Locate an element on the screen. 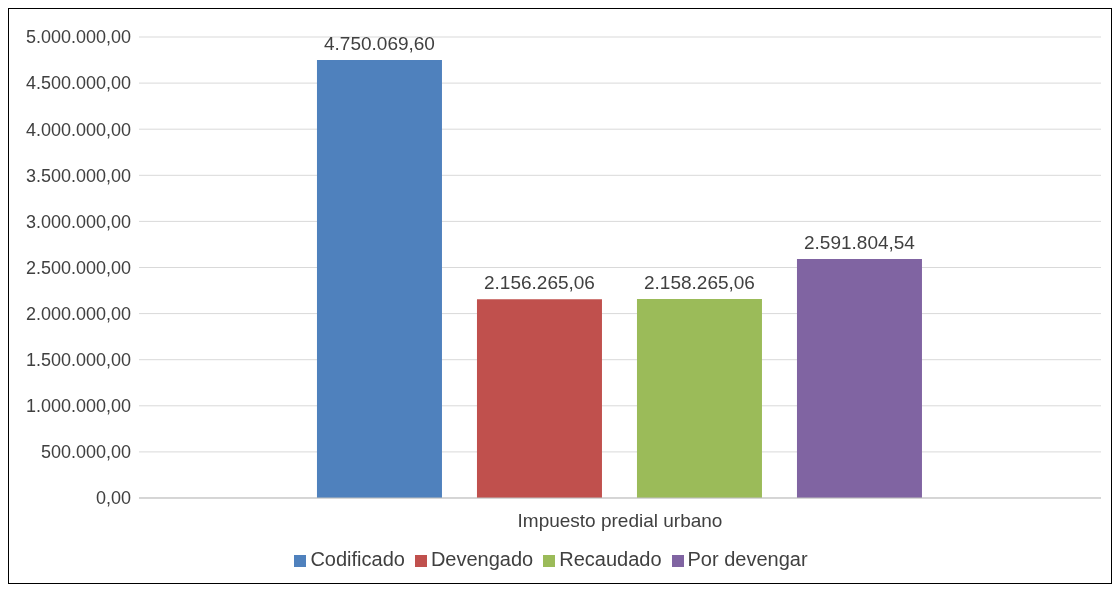 The height and width of the screenshot is (592, 1120). y-tick-label: 3.000.000,00 is located at coordinates (78, 221).